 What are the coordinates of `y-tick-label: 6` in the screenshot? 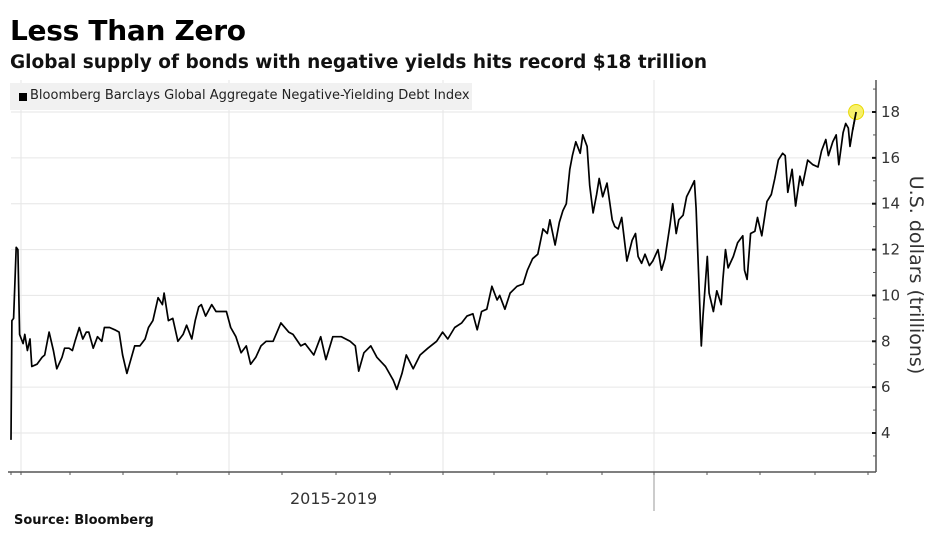 It's located at (886, 387).